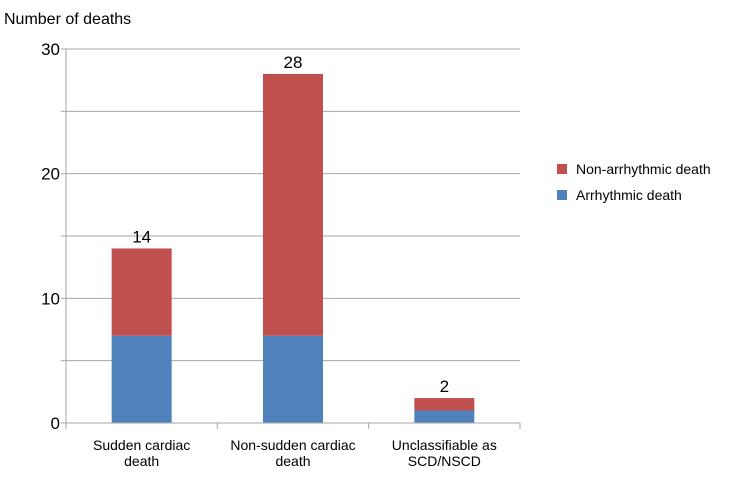  I want to click on category-label: SCD/NSCD, so click(444, 461).